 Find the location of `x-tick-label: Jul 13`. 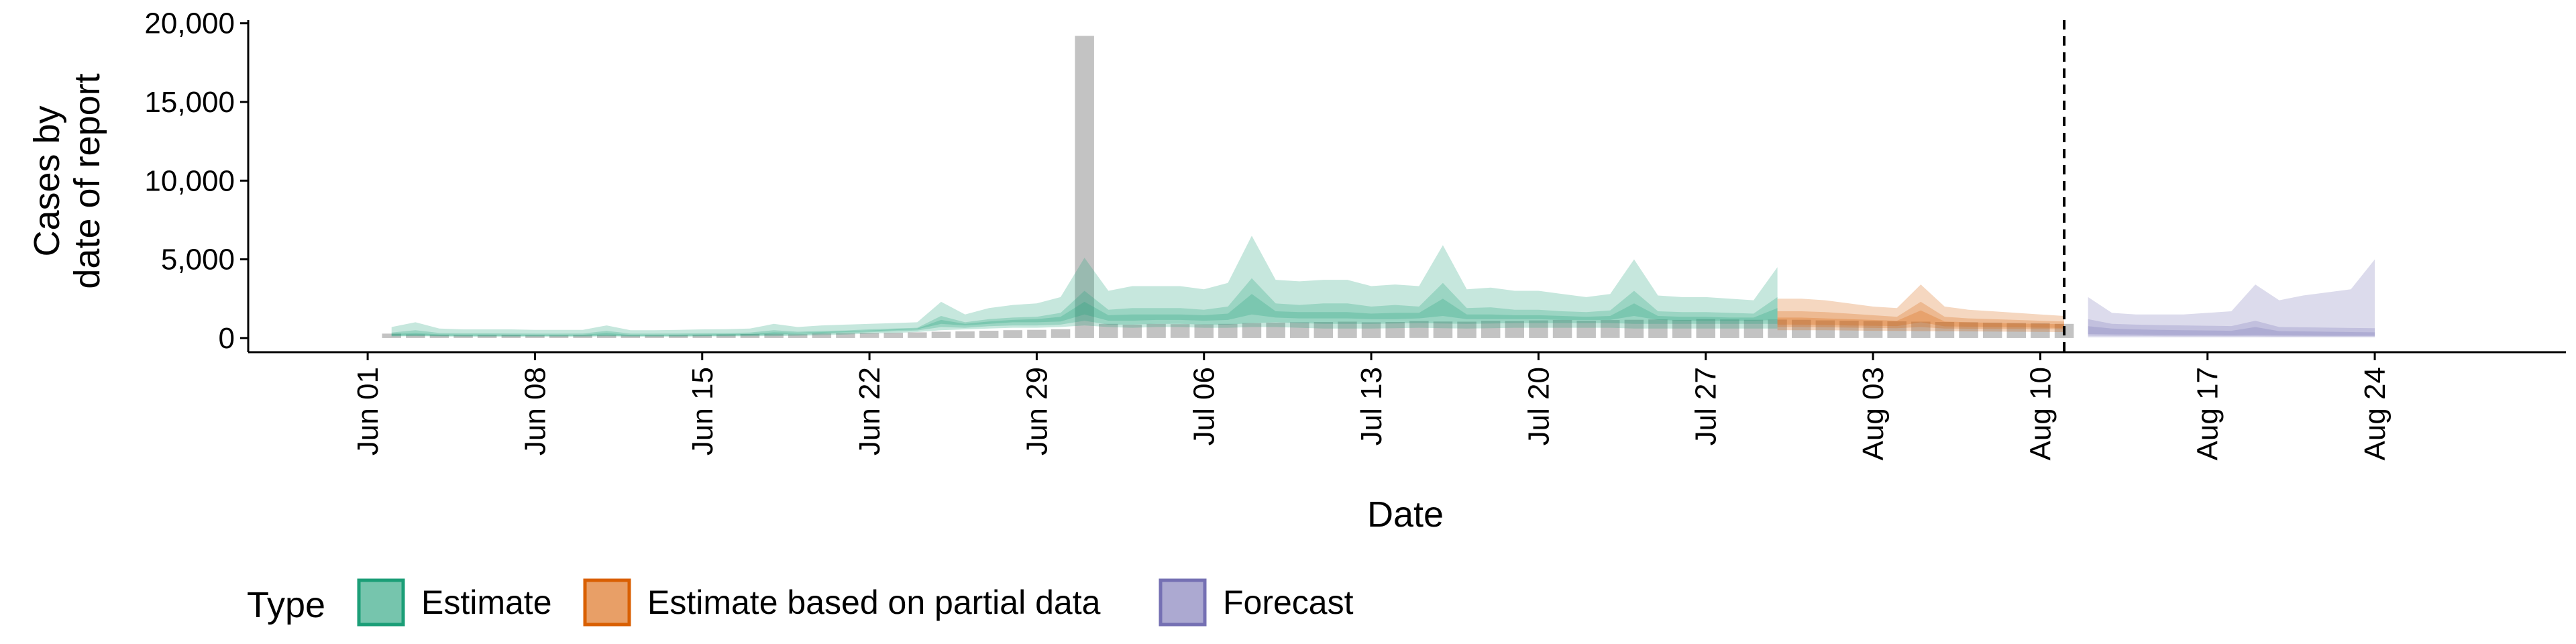

x-tick-label: Jul 13 is located at coordinates (1371, 406).